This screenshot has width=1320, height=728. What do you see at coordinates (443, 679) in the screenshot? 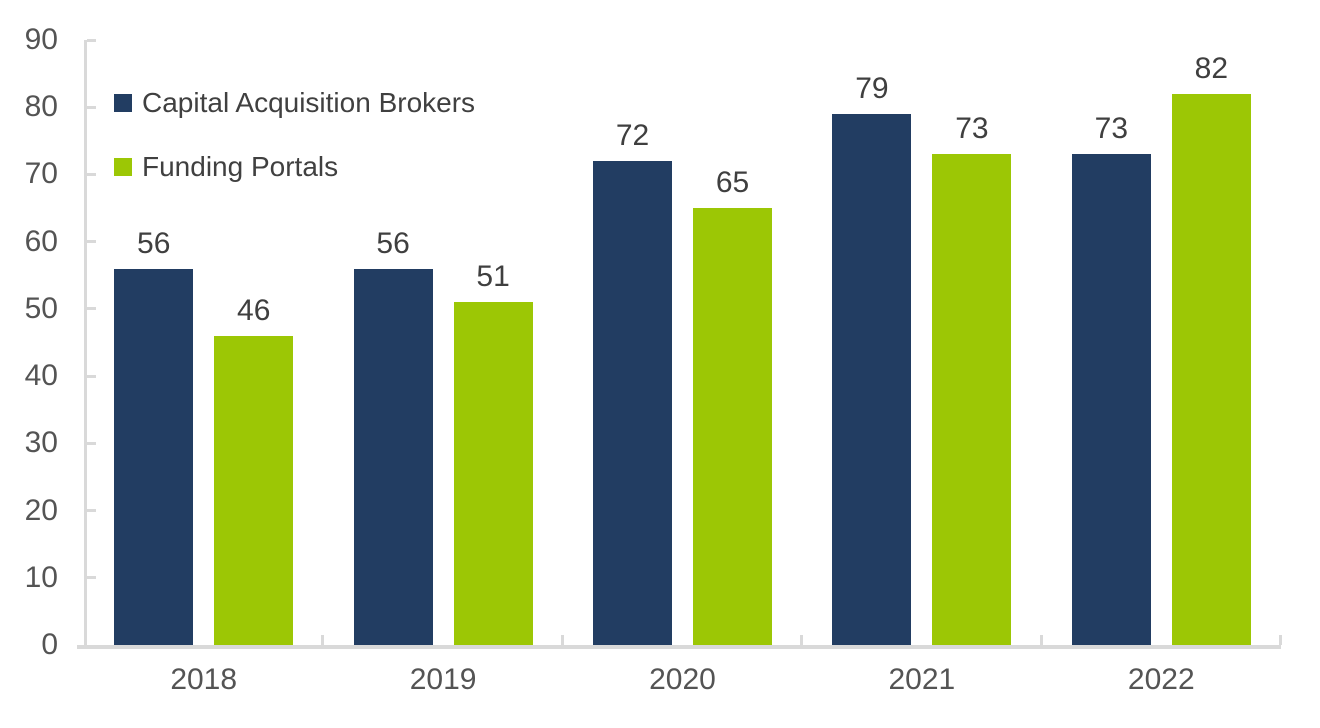
I see `x-axis-label-2019: 2019` at bounding box center [443, 679].